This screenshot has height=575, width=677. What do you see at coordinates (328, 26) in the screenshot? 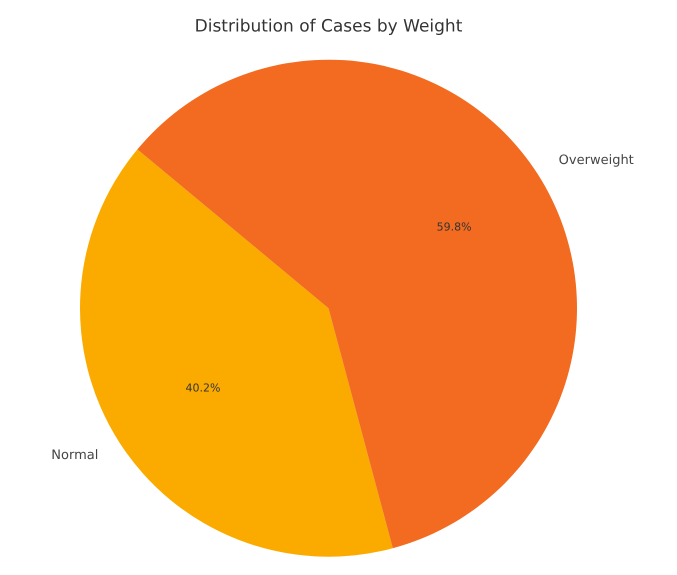
I see `chart-title: Distribution of Cases by Weight` at bounding box center [328, 26].